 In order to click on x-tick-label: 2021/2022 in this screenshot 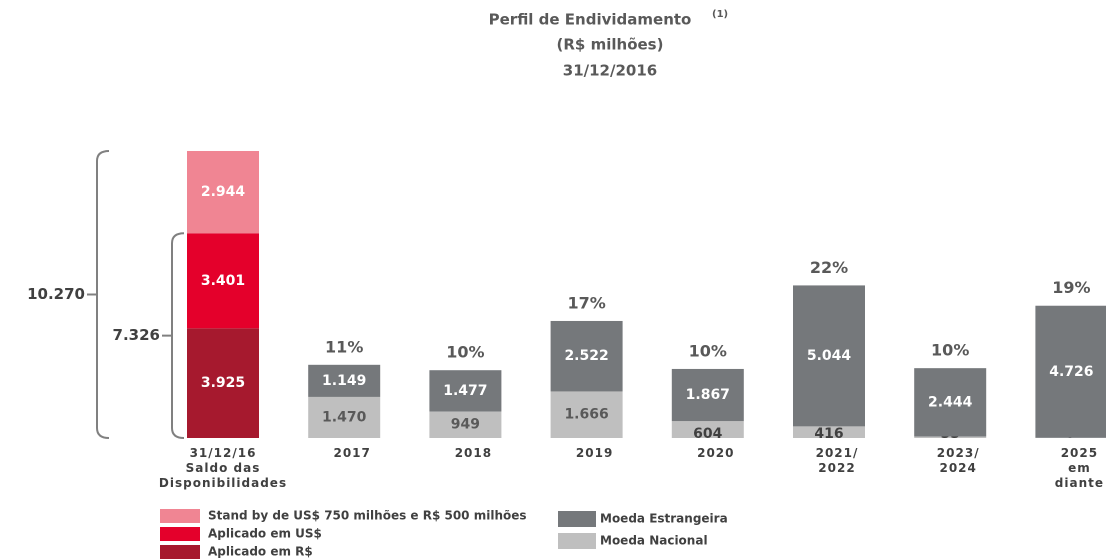, I will do `click(837, 460)`.